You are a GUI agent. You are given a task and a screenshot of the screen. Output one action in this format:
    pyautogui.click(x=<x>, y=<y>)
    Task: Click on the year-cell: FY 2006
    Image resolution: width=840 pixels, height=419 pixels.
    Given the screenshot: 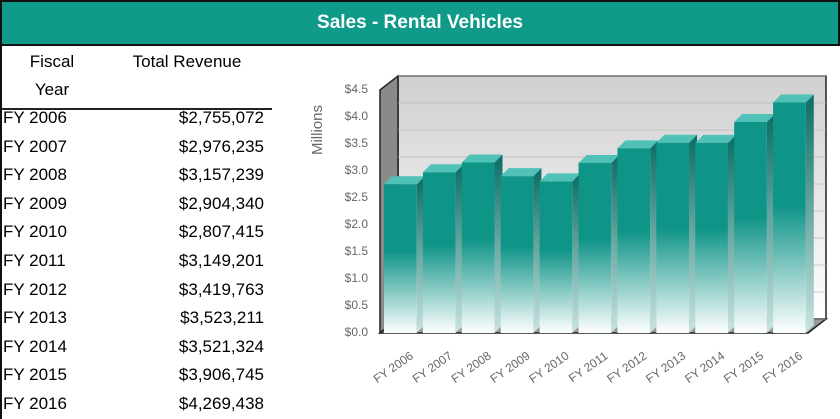 What is the action you would take?
    pyautogui.click(x=35, y=117)
    